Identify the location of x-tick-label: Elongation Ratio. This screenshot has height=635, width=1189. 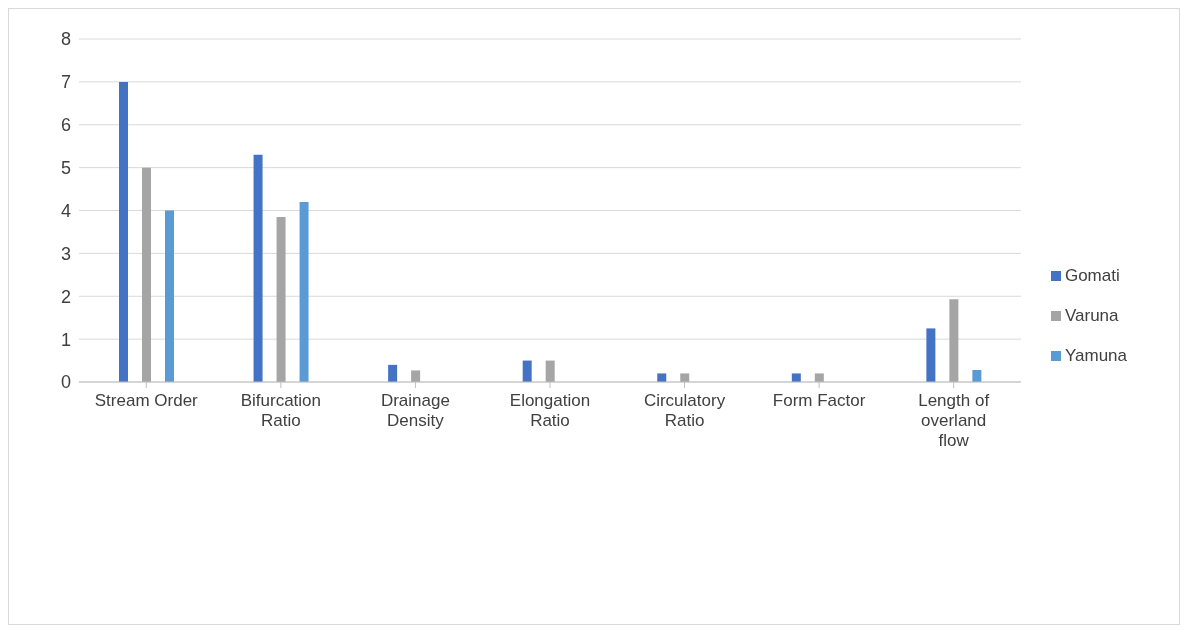
(550, 410).